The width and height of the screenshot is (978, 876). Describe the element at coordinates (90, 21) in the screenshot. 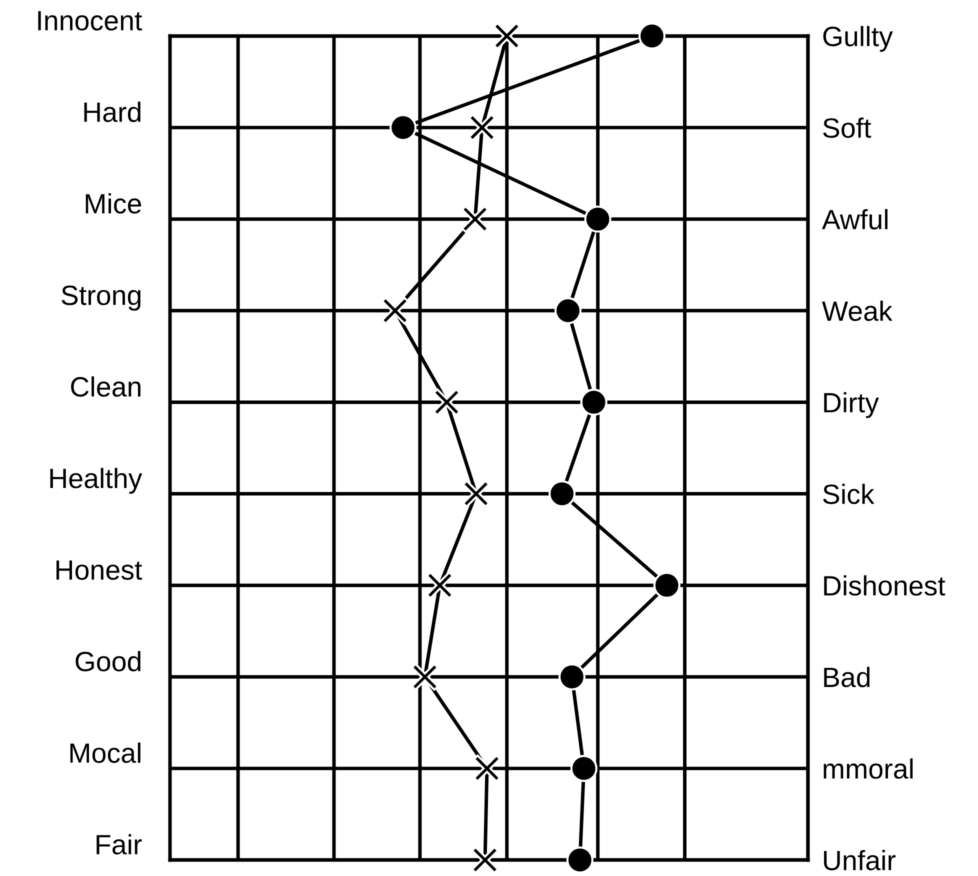

I see `y-tick-label: Innocent` at that location.